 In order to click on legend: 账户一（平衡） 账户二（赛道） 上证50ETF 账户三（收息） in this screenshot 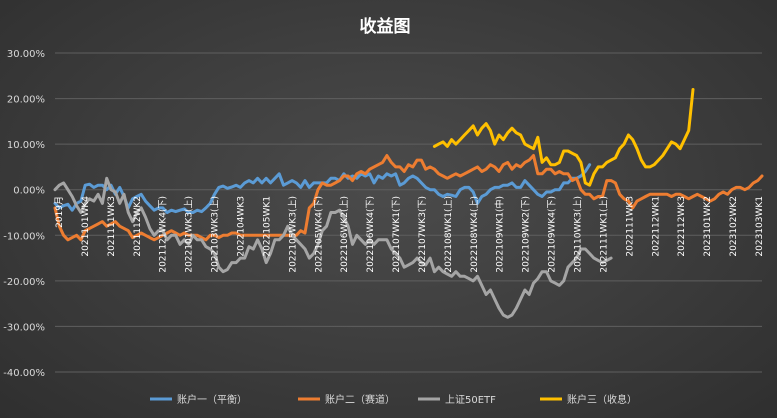, I will do `click(393, 399)`.